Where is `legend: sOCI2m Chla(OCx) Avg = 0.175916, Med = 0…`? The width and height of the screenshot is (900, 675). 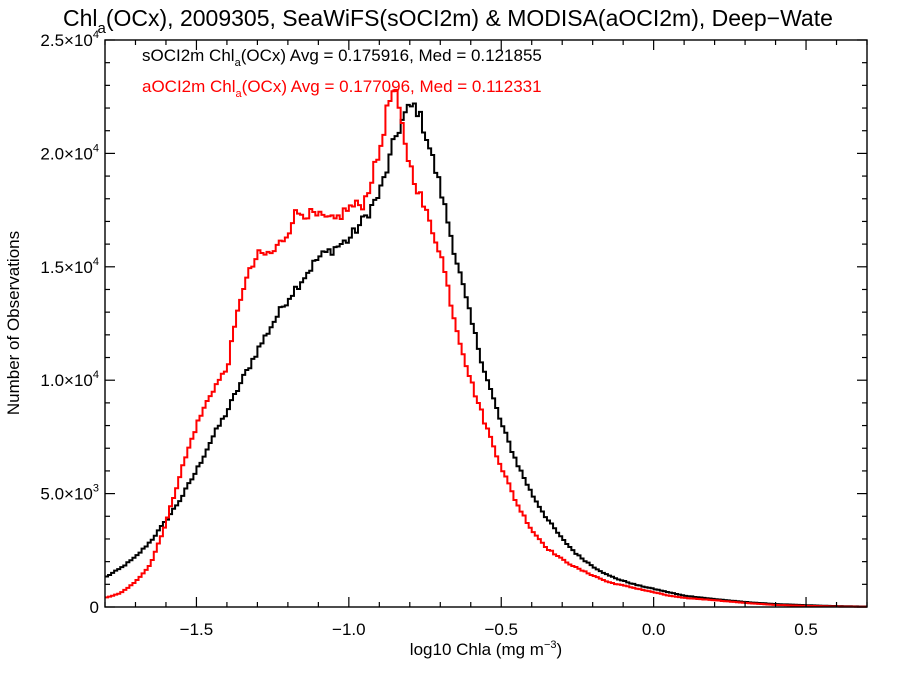 legend: sOCI2m Chla(OCx) Avg = 0.175916, Med = 0… is located at coordinates (342, 73).